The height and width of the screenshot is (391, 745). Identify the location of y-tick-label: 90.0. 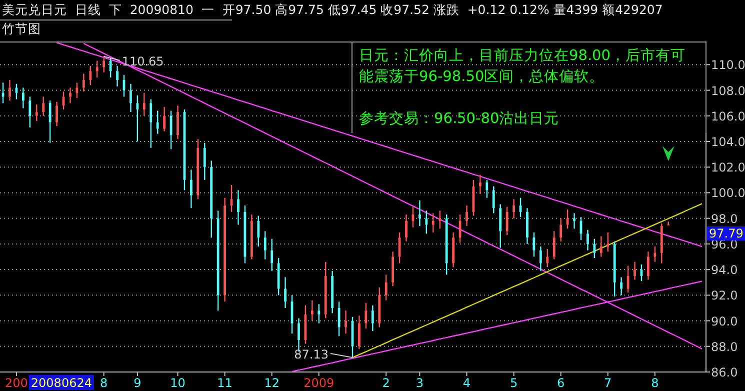
(724, 321).